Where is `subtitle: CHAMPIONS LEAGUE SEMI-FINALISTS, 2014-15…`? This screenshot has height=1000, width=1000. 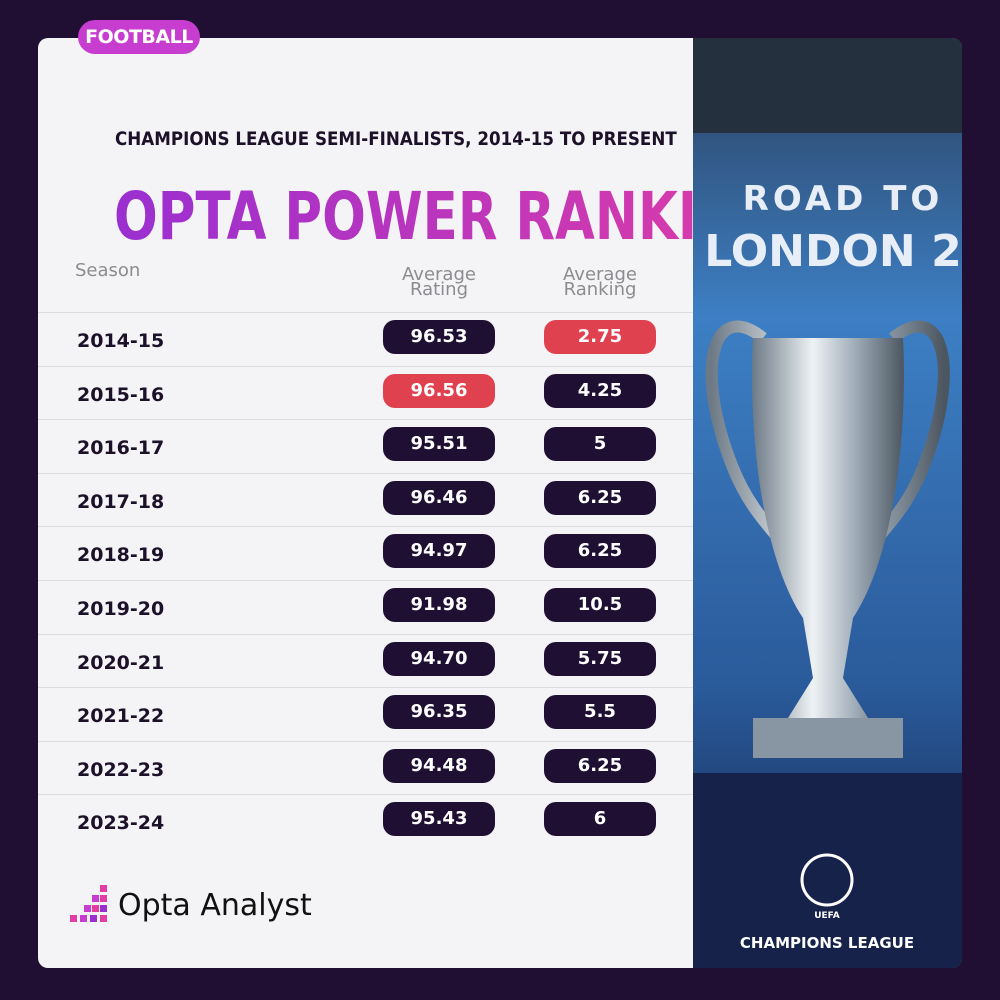 subtitle: CHAMPIONS LEAGUE SEMI-FINALISTS, 2014-15… is located at coordinates (396, 139).